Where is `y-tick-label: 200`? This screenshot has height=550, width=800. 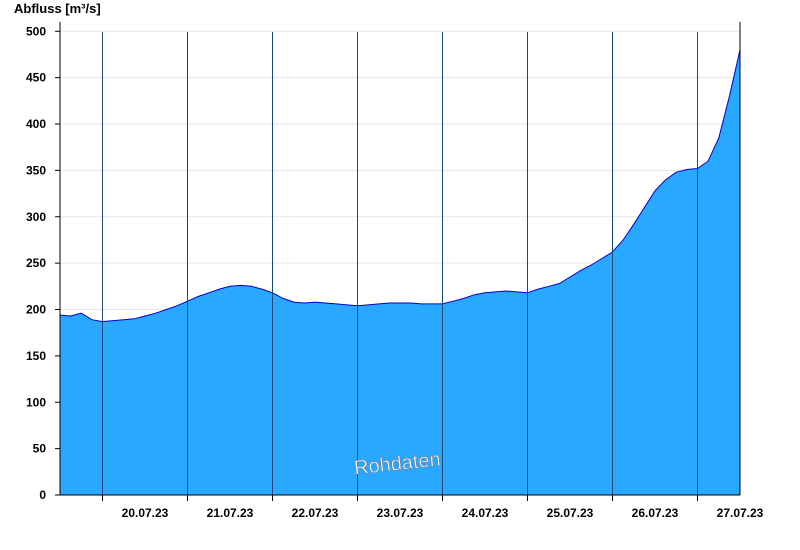
y-tick-label: 200 is located at coordinates (36, 310).